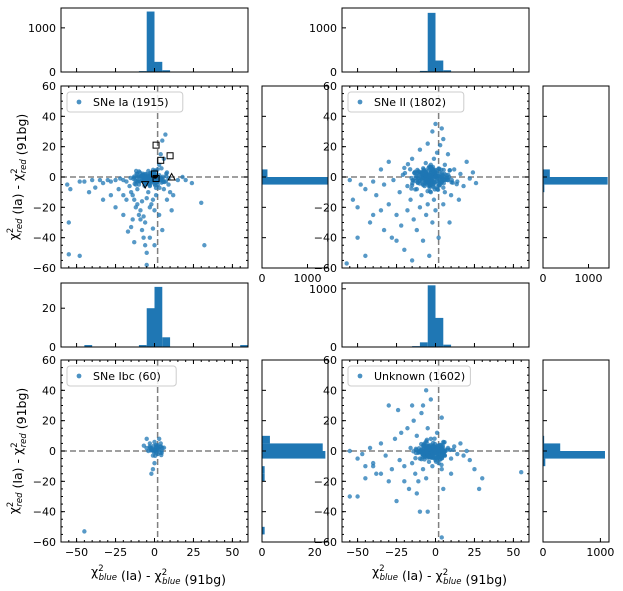 This screenshot has height=591, width=623. Describe the element at coordinates (330, 147) in the screenshot. I see `y-tick-label: 20` at that location.